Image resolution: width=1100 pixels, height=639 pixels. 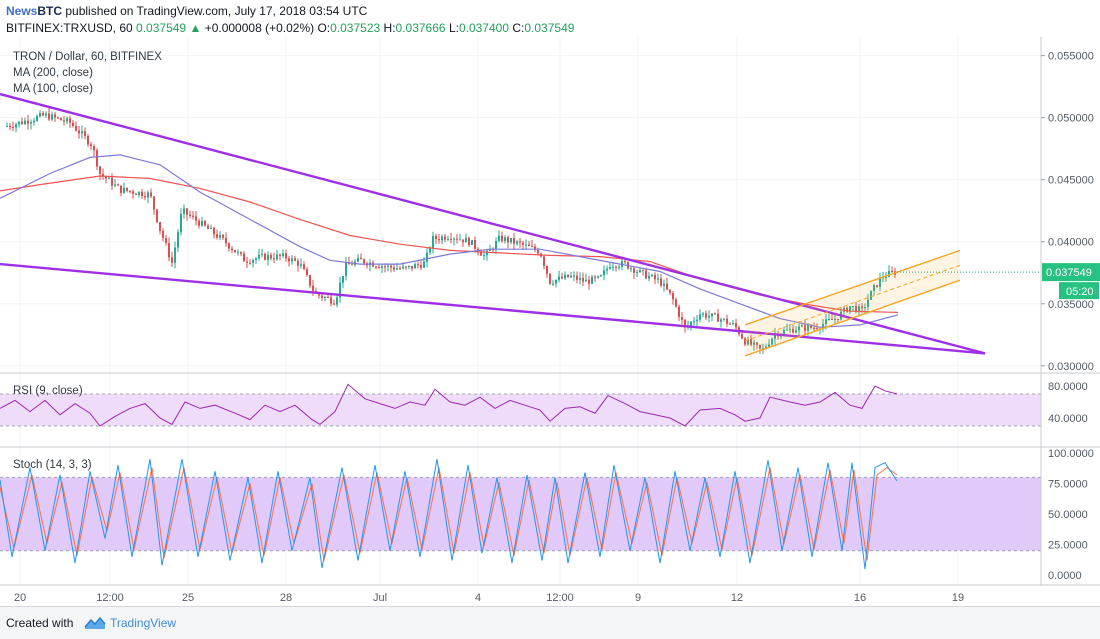 What do you see at coordinates (958, 598) in the screenshot?
I see `x-tick-label: 19` at bounding box center [958, 598].